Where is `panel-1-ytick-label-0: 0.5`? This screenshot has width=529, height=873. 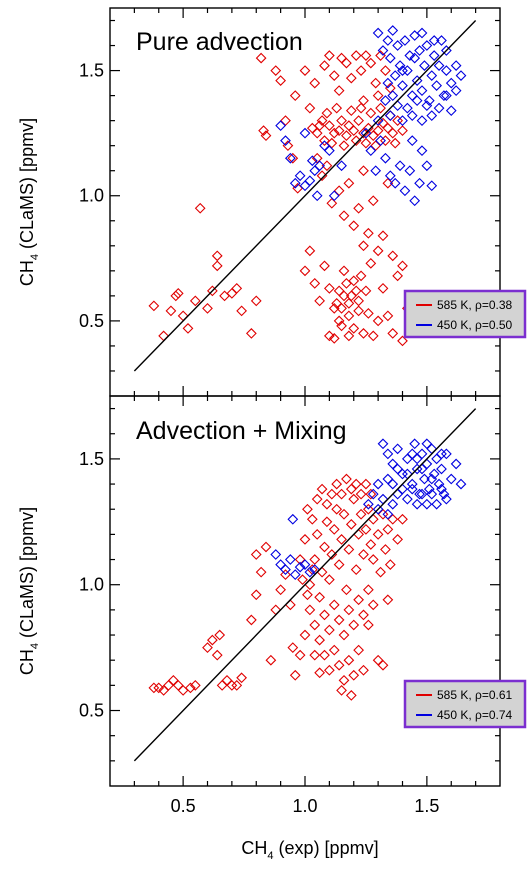
panel-1-ytick-label-0: 0.5 is located at coordinates (91, 711).